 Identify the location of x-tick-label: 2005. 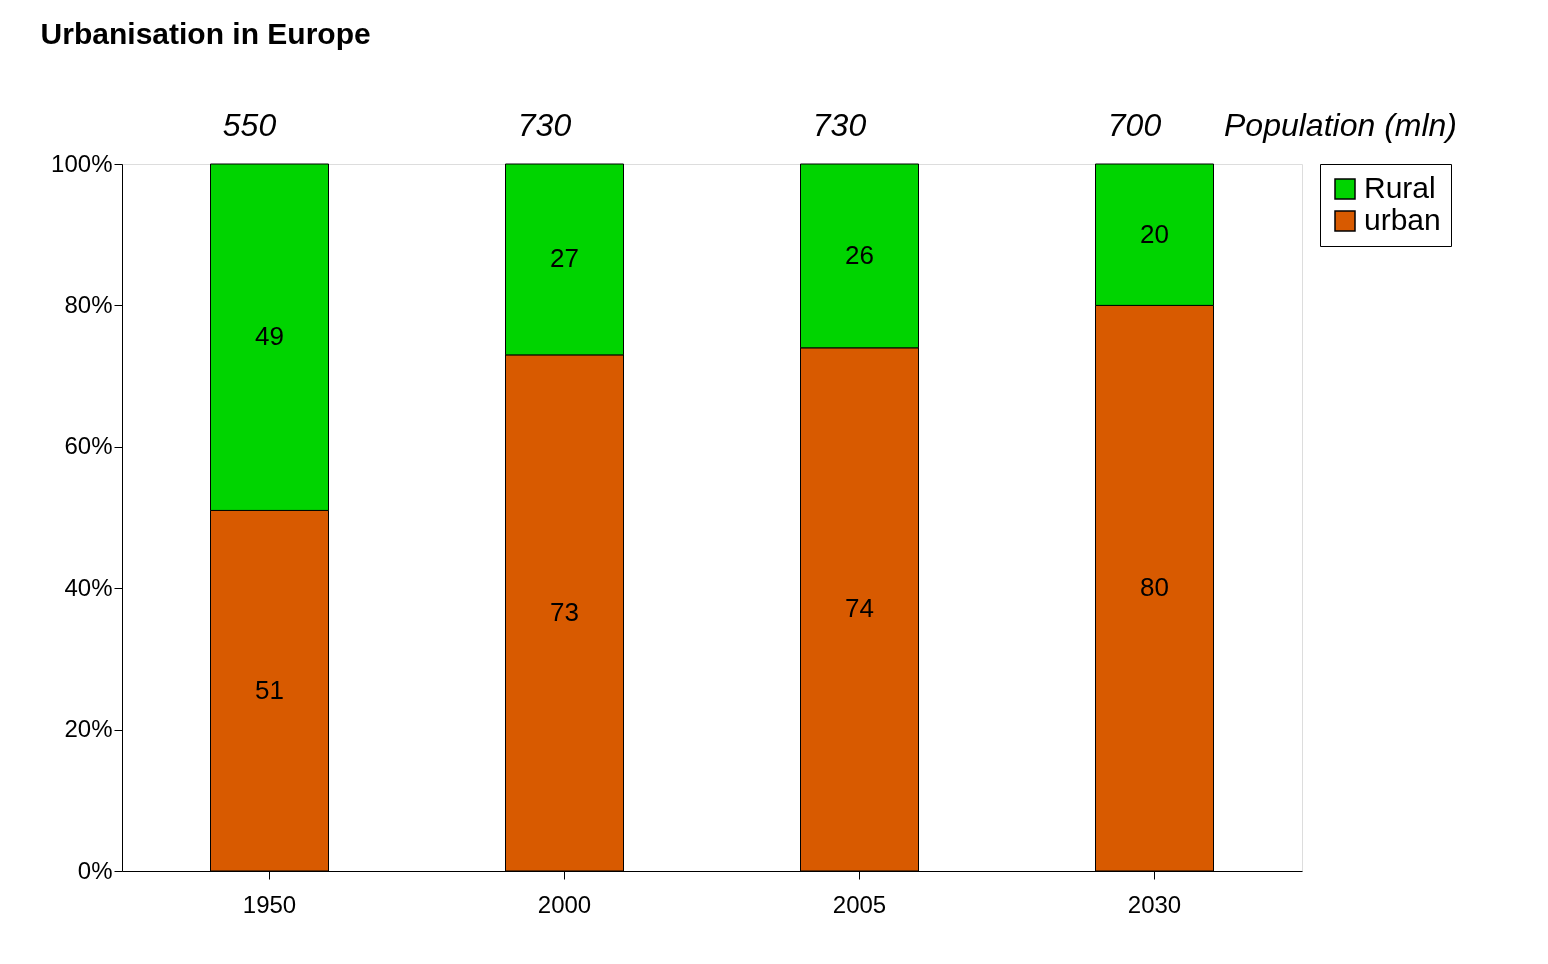
(859, 904).